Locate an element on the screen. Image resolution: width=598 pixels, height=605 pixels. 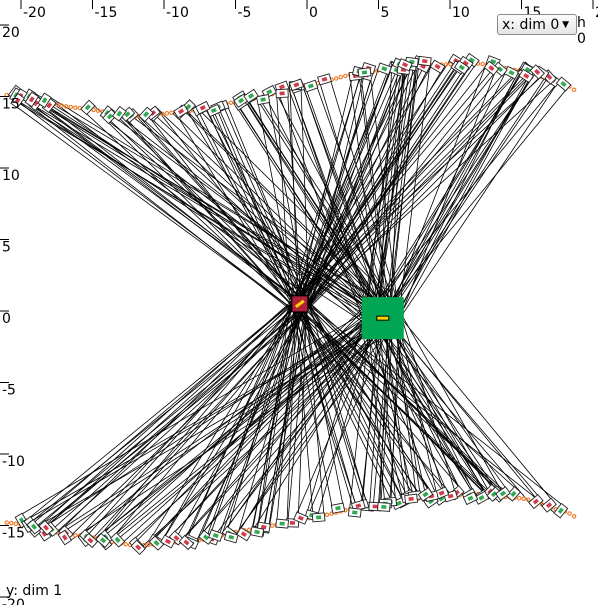
clipped-label: h 0 is located at coordinates (581, 31).